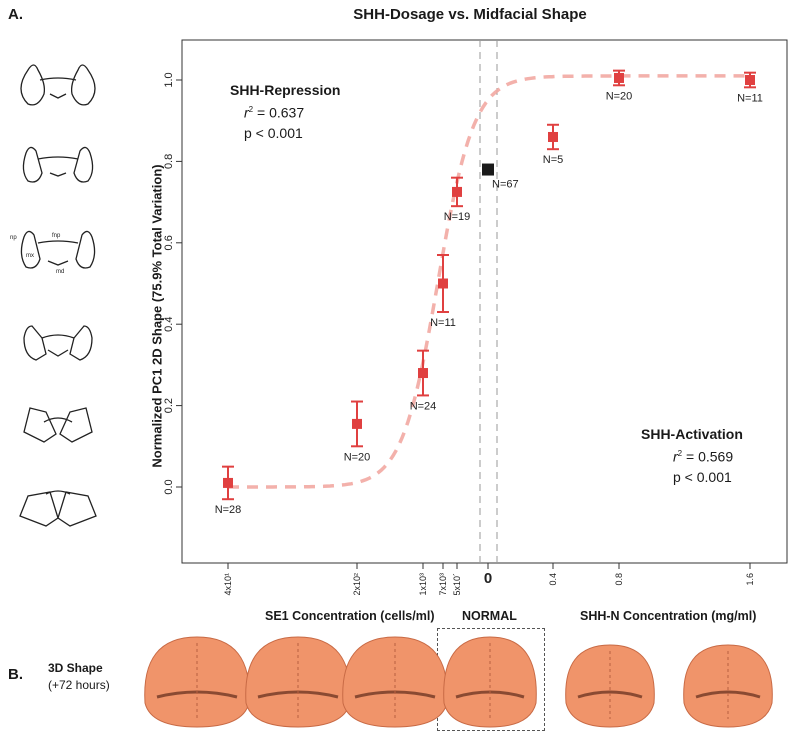  I want to click on data-label: N=28, so click(228, 510).